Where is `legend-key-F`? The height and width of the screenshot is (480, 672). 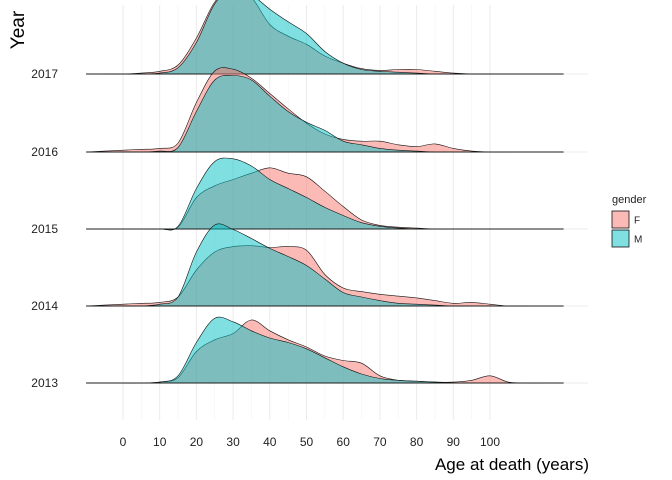
legend-key-F is located at coordinates (620, 219).